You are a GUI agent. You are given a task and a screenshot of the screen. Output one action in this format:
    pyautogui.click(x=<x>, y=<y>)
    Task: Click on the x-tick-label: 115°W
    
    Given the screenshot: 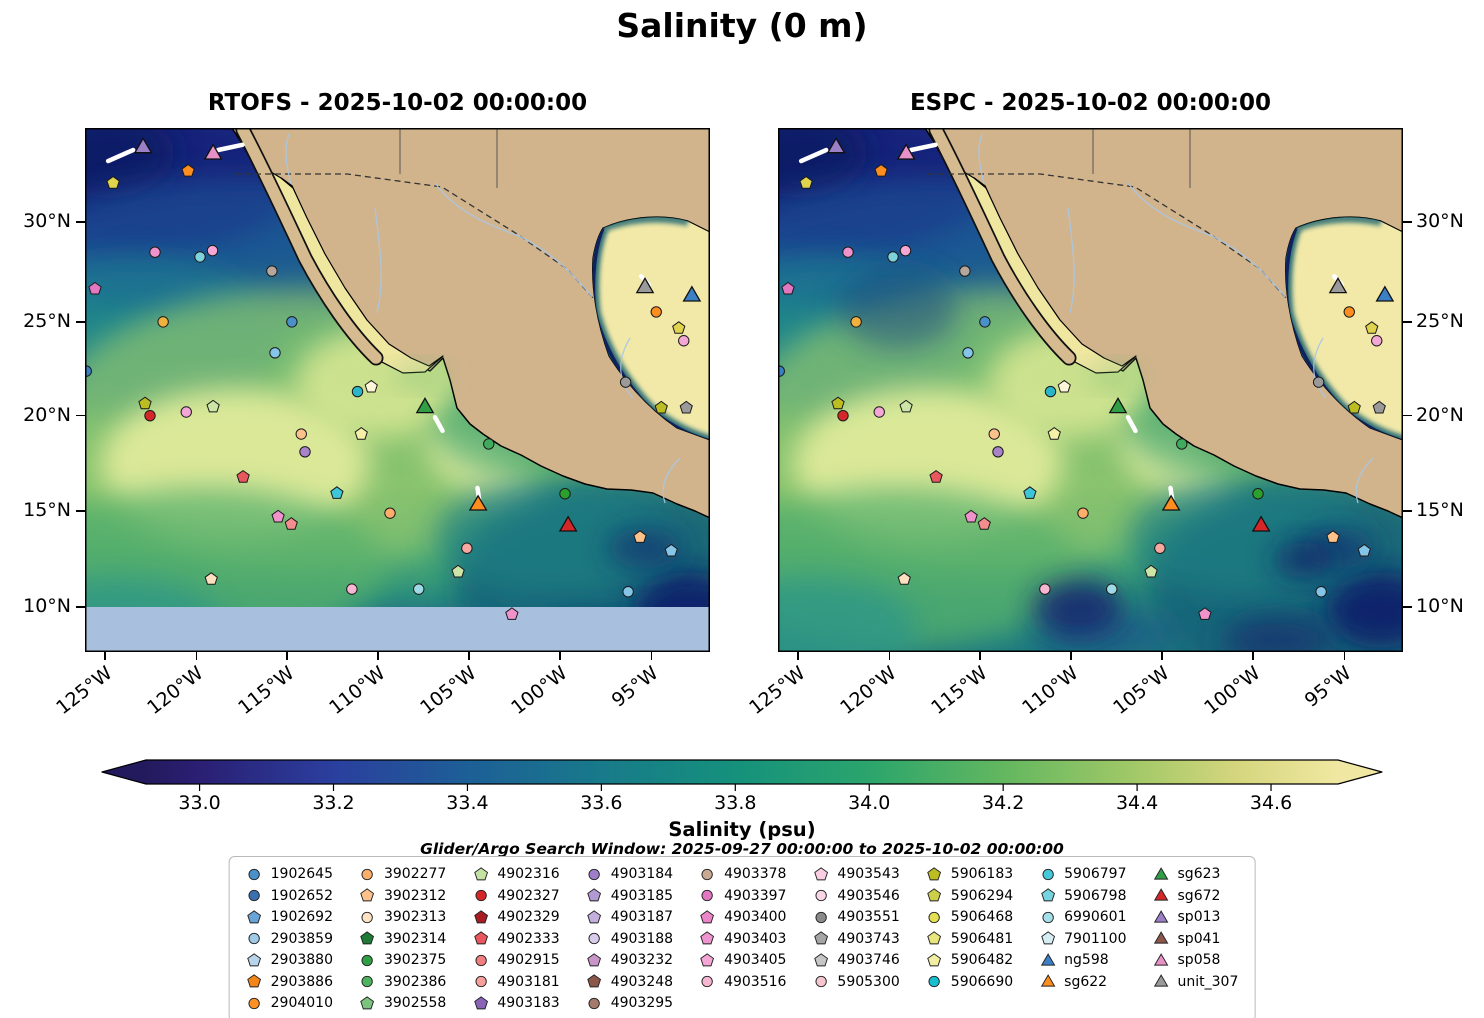 What is the action you would take?
    pyautogui.click(x=959, y=691)
    